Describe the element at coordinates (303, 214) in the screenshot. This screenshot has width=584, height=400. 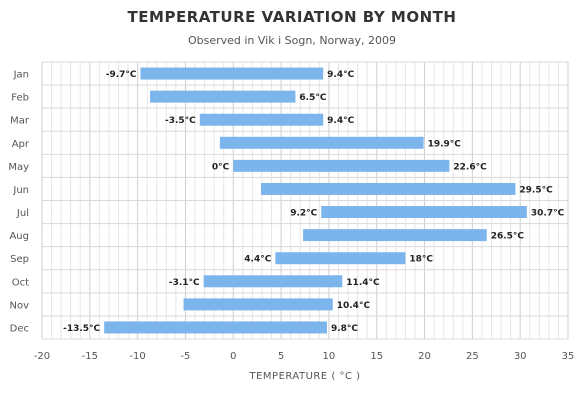
I see `low-data-label: 9.2°C` at that location.